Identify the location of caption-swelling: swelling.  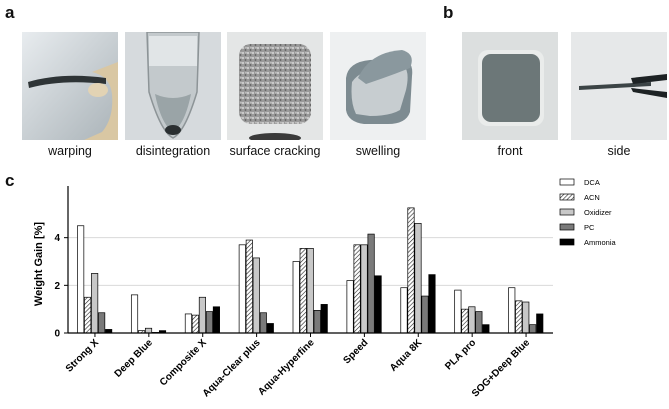
(378, 151).